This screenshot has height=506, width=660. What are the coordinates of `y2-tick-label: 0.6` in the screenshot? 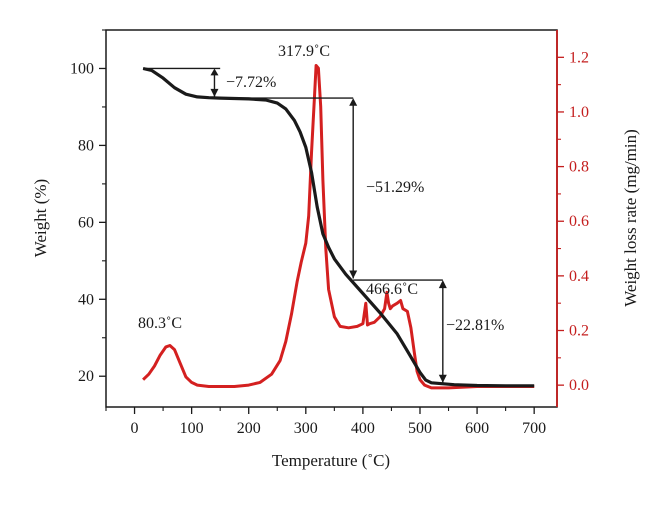 It's located at (579, 221).